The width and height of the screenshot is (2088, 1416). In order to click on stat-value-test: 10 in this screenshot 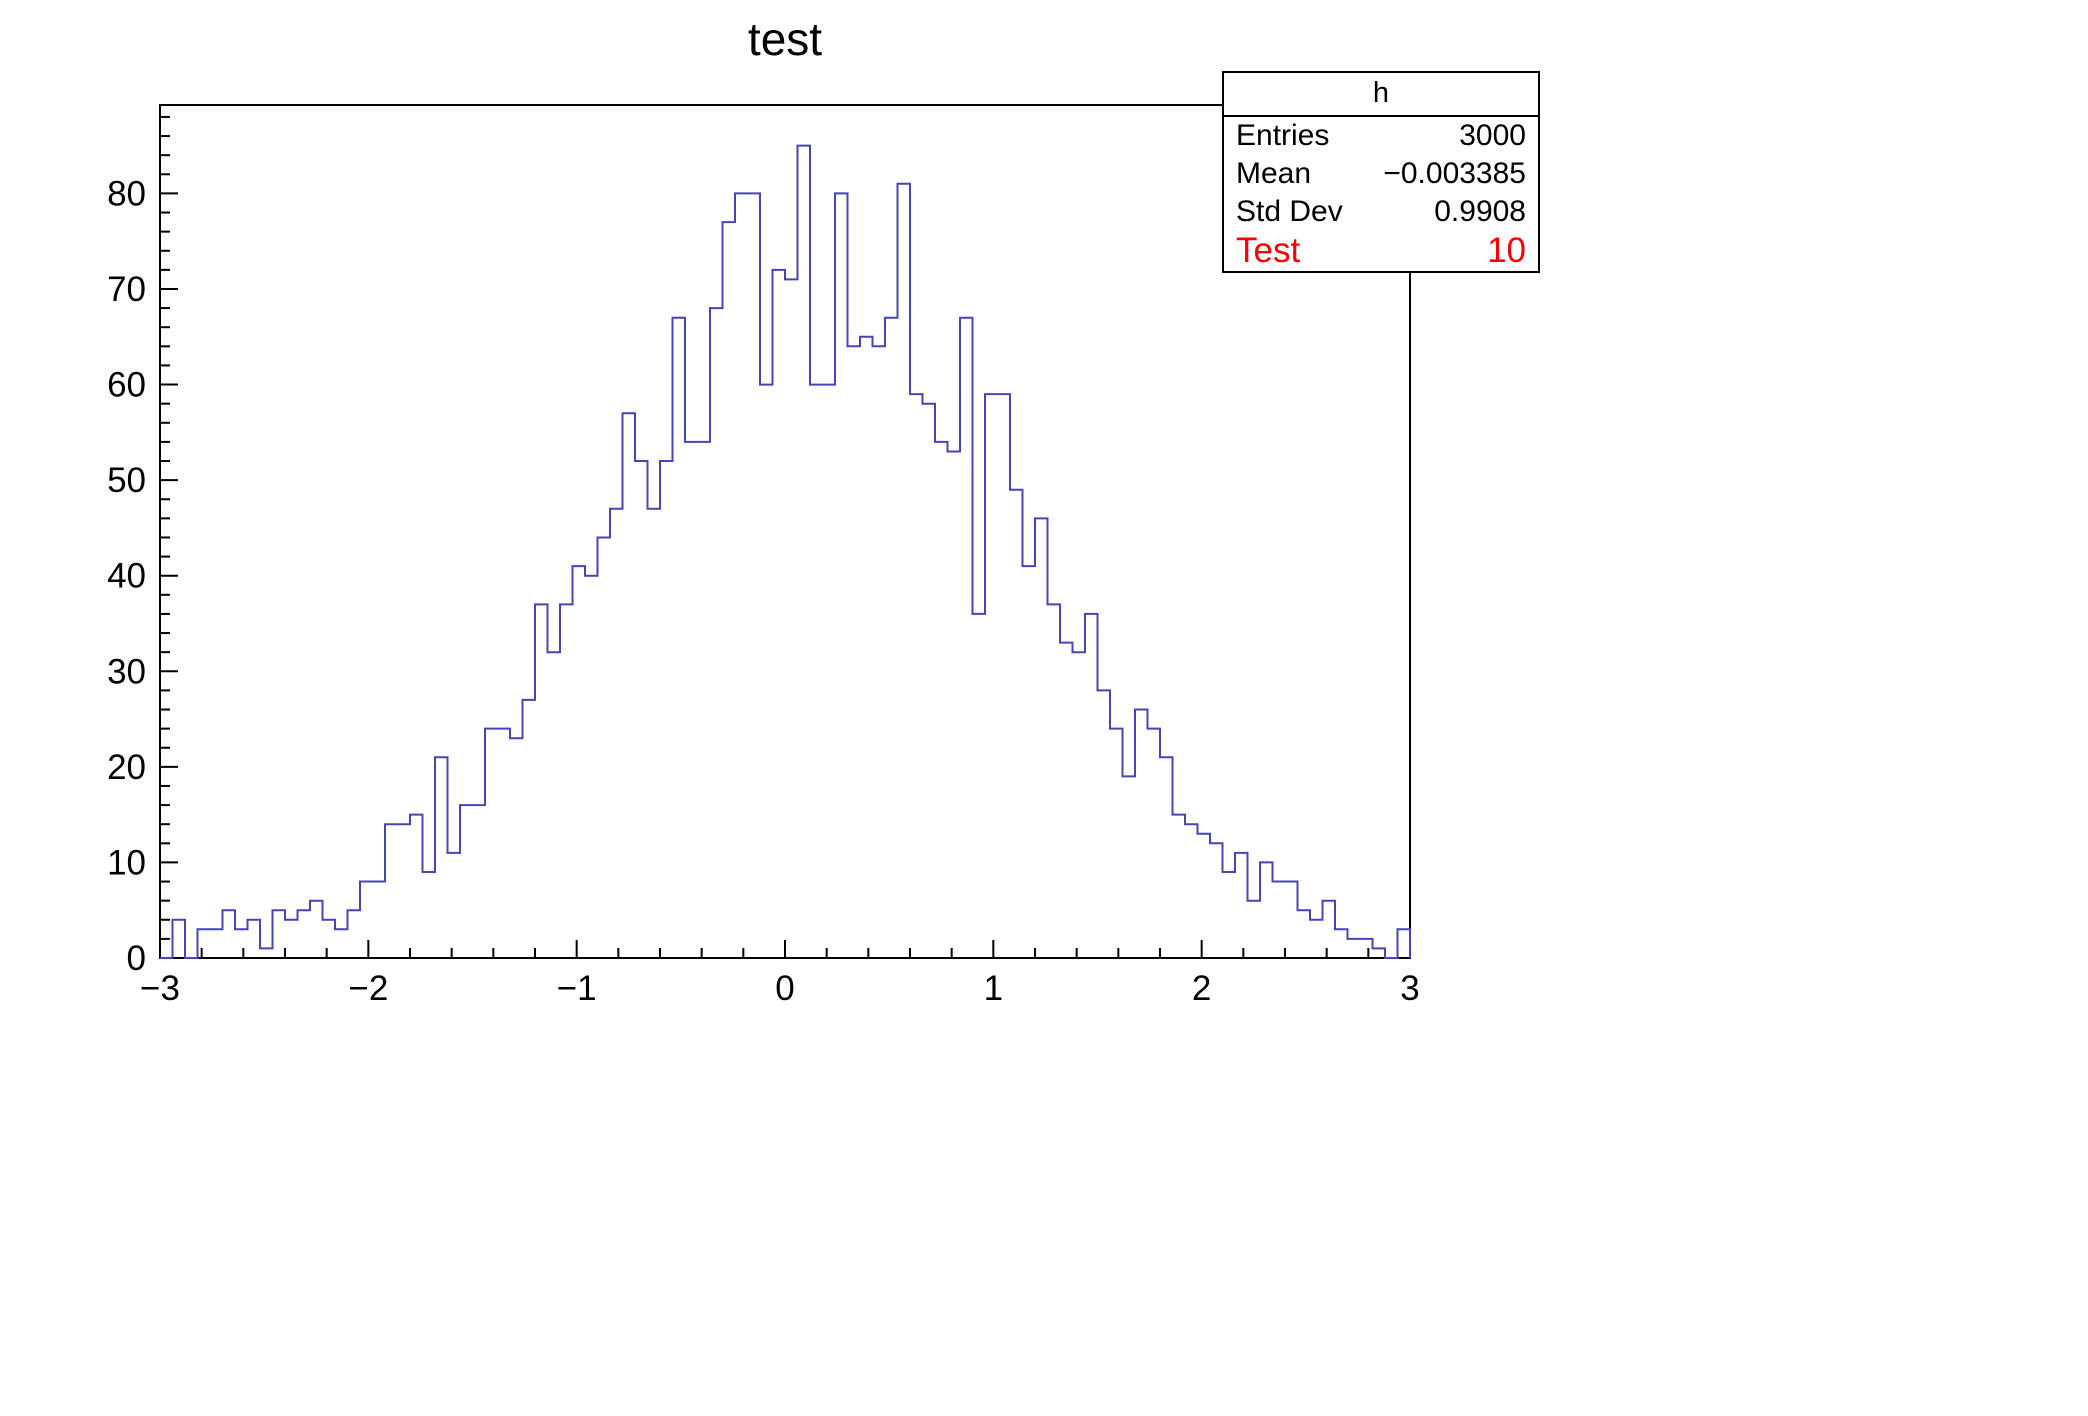, I will do `click(1506, 250)`.